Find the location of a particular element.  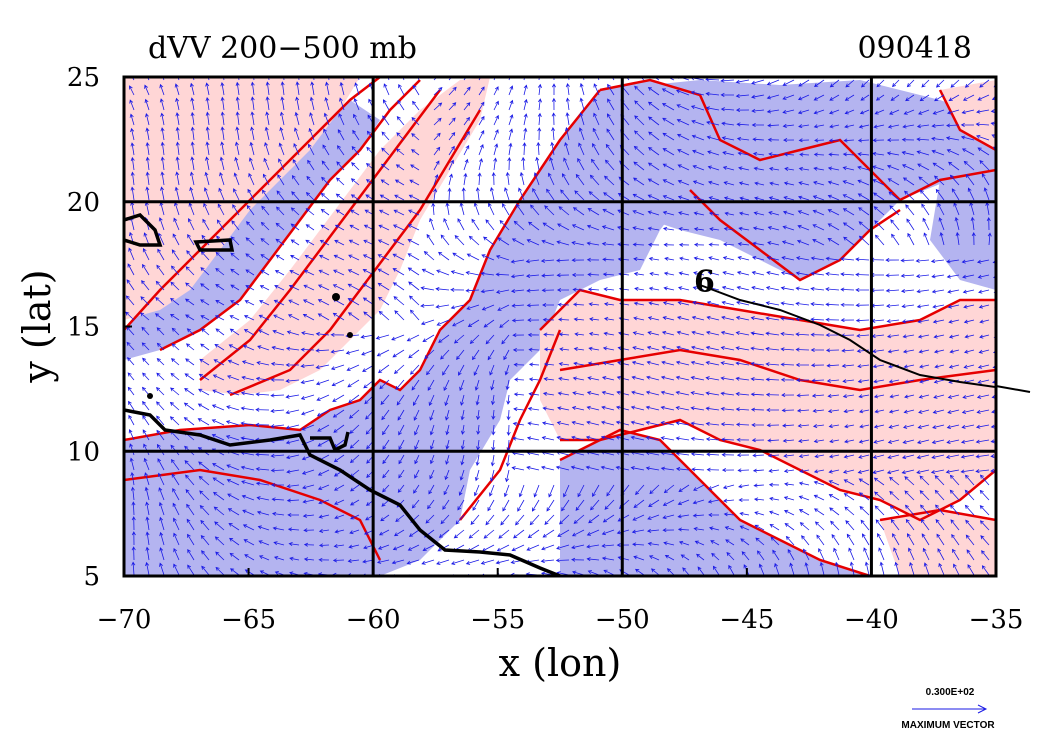

positive-region-central-band is located at coordinates (345, 236).